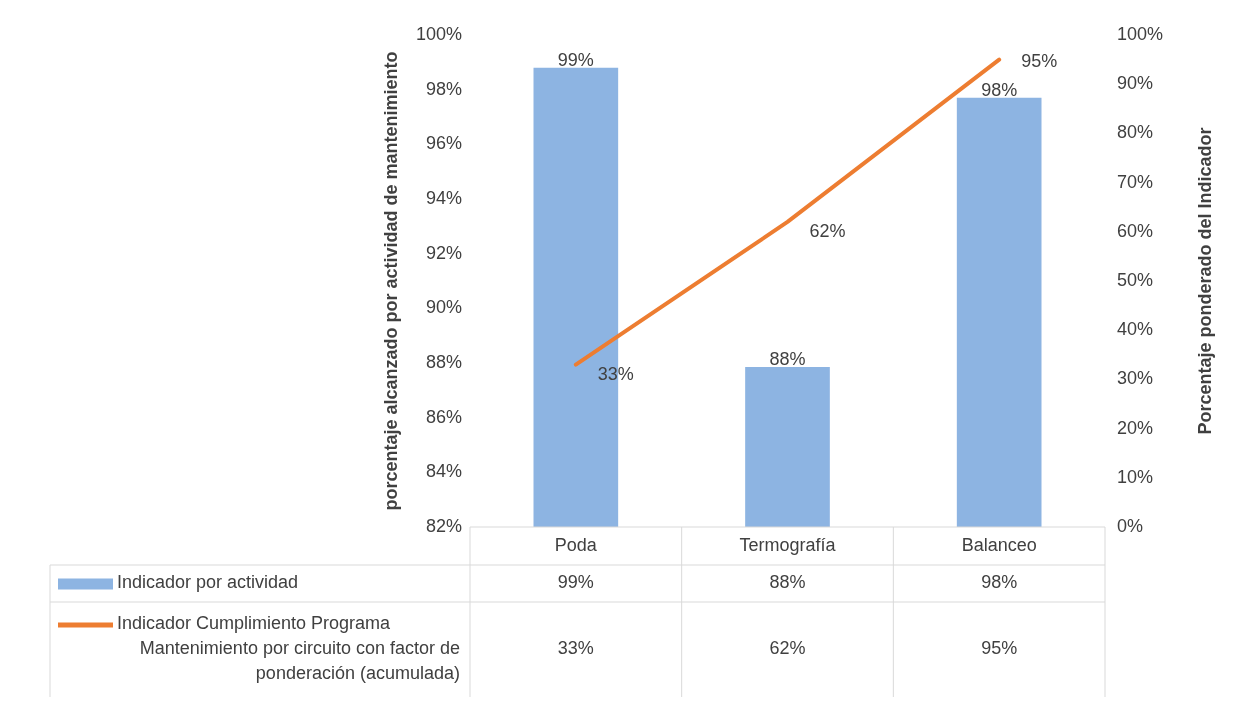 This screenshot has width=1250, height=706. Describe the element at coordinates (438, 33) in the screenshot. I see `y-tick-label: 100%` at that location.